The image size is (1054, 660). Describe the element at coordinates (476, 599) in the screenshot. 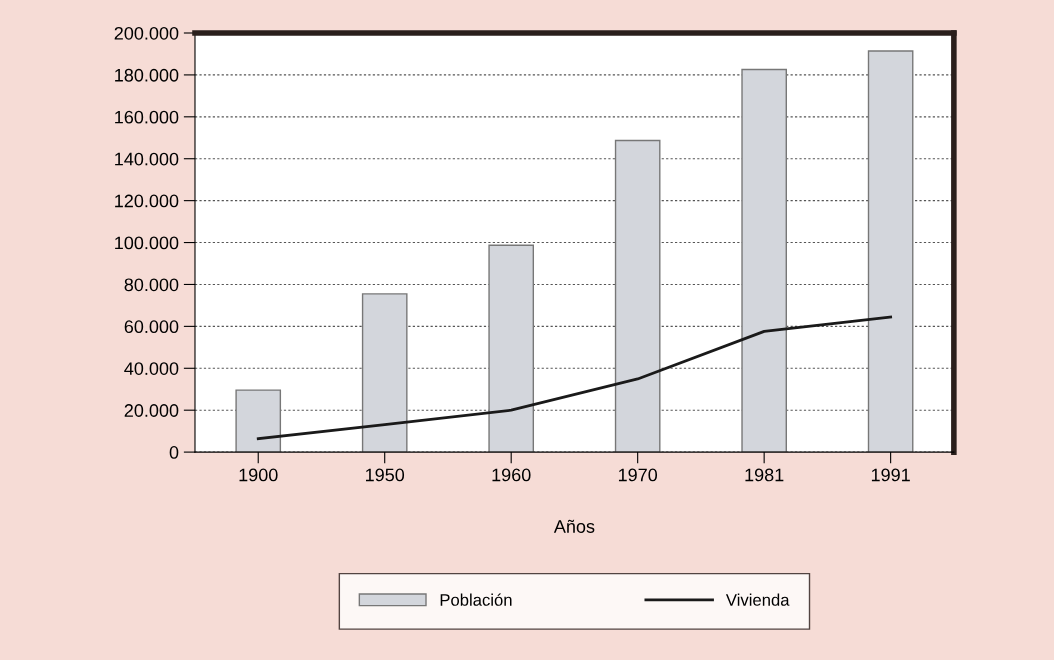

I see `legend-label: Población` at that location.